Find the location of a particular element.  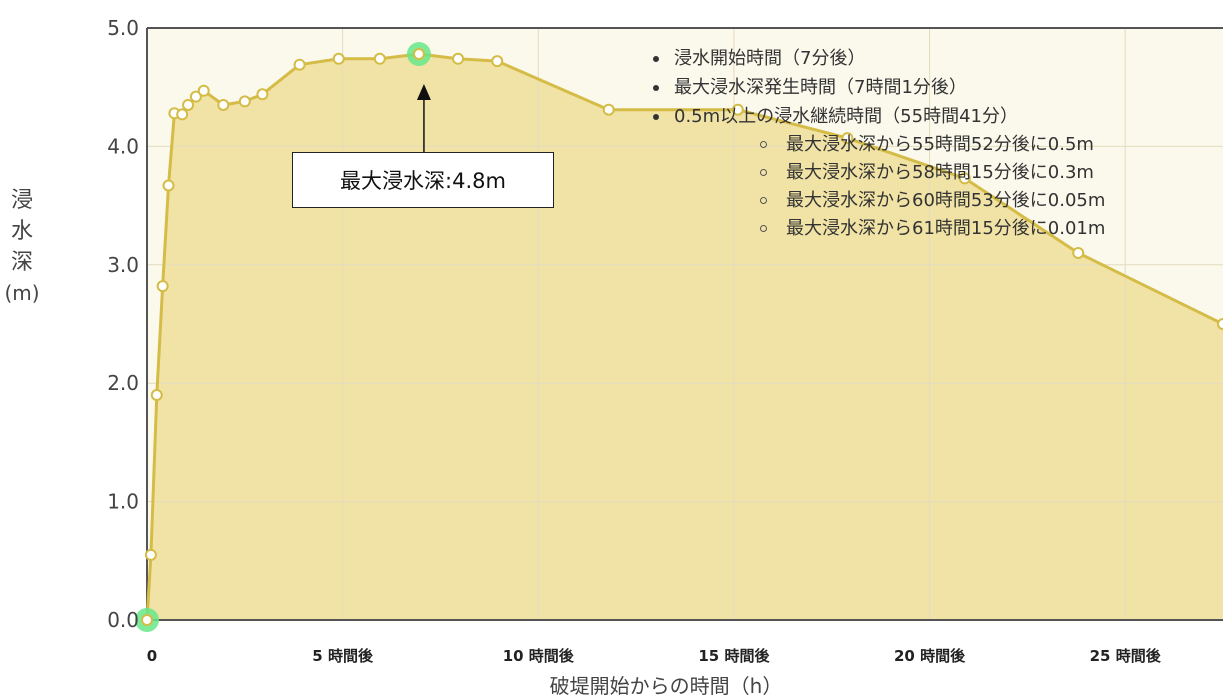

x-tick-label-1: 5 時間後 is located at coordinates (343, 656).